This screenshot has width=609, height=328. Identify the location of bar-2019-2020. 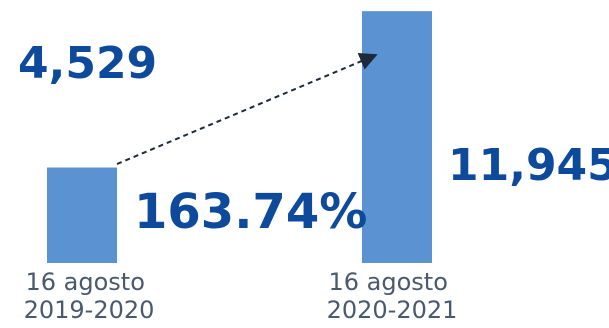
(82, 215).